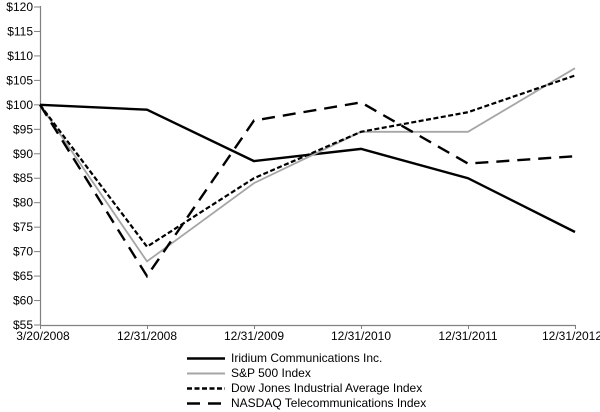  What do you see at coordinates (571, 336) in the screenshot?
I see `x-tick-label: 12/31/2012` at bounding box center [571, 336].